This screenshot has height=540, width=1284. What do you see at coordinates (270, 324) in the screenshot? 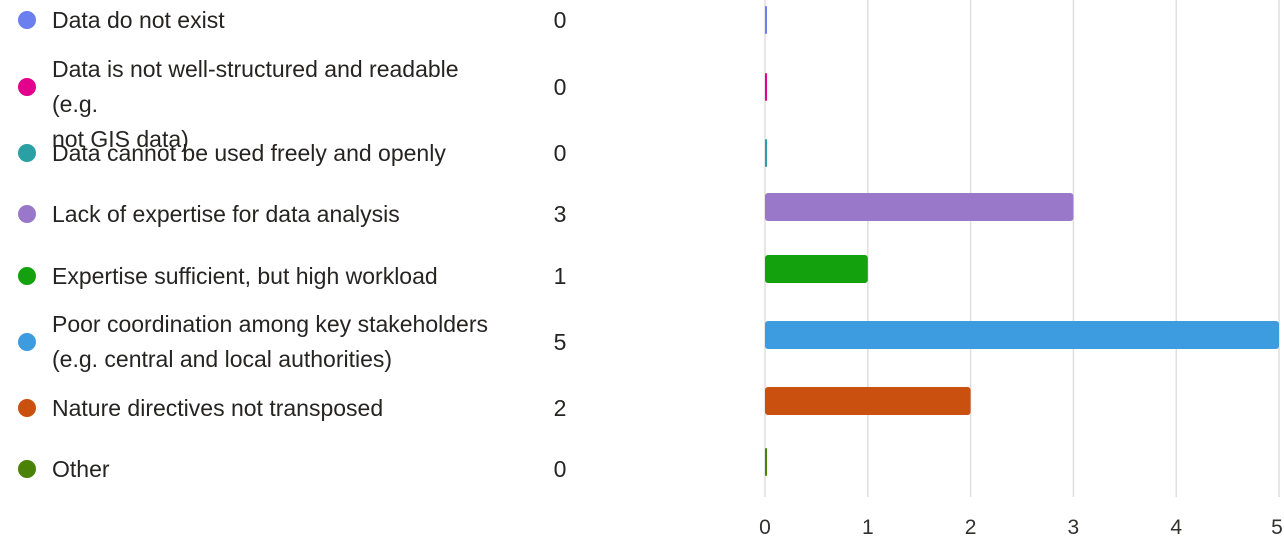
I see `legend-label-line: Poor coordination among key stakeholders` at bounding box center [270, 324].